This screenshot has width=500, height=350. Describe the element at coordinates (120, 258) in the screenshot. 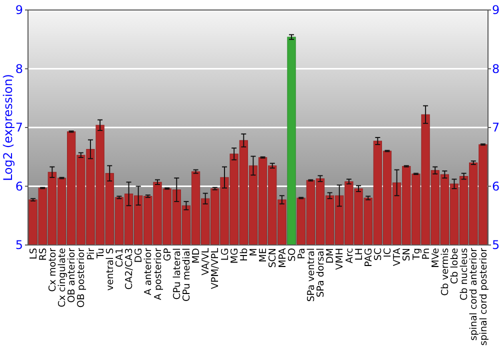

I see `x-tick-label: CA1` at that location.